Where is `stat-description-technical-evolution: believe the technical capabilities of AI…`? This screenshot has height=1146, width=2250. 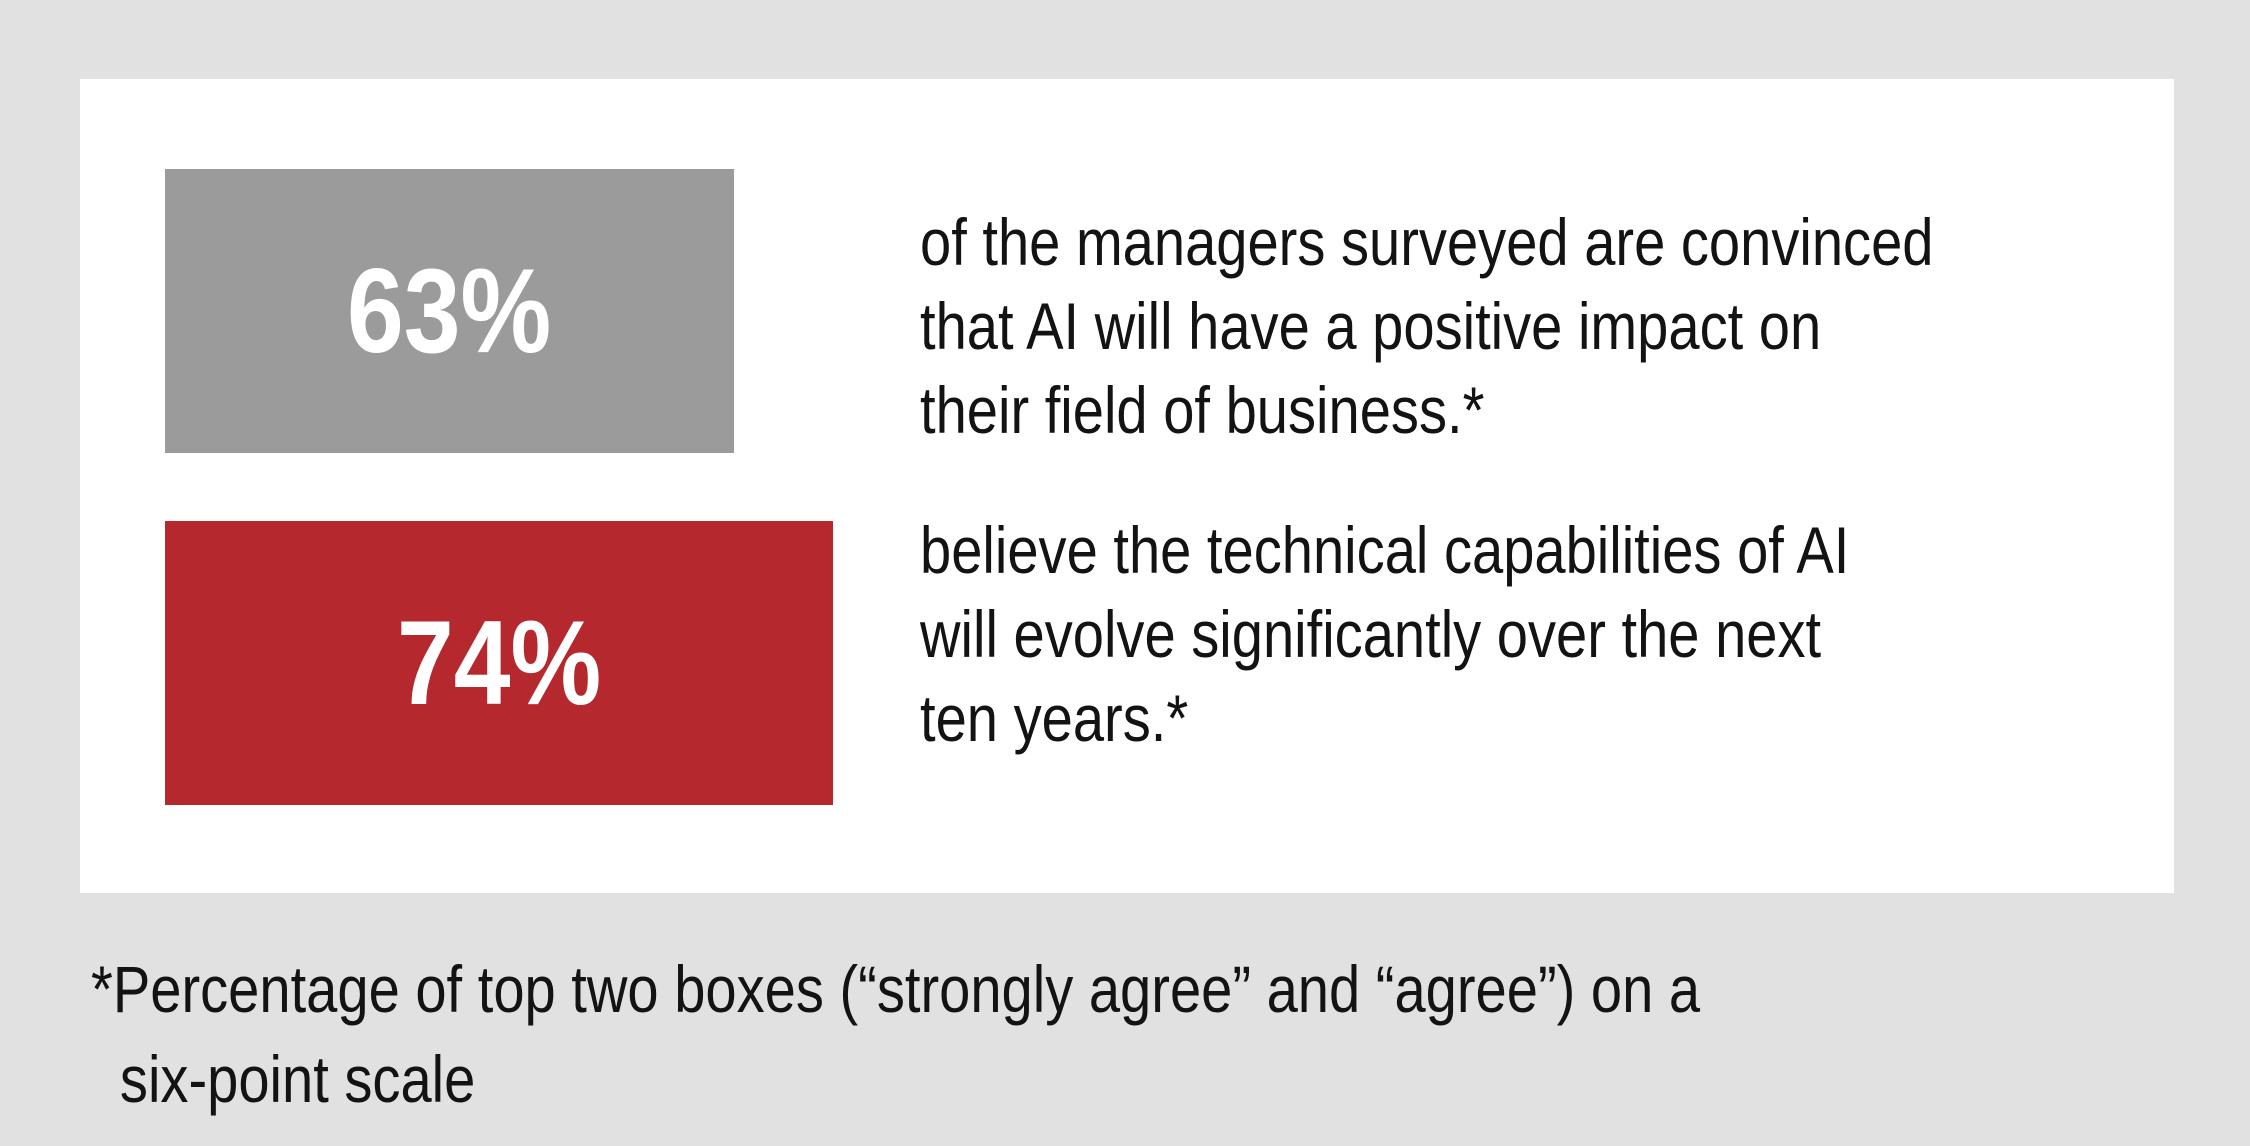 stat-description-technical-evolution: believe the technical capabilities of AI… is located at coordinates (1585, 634).